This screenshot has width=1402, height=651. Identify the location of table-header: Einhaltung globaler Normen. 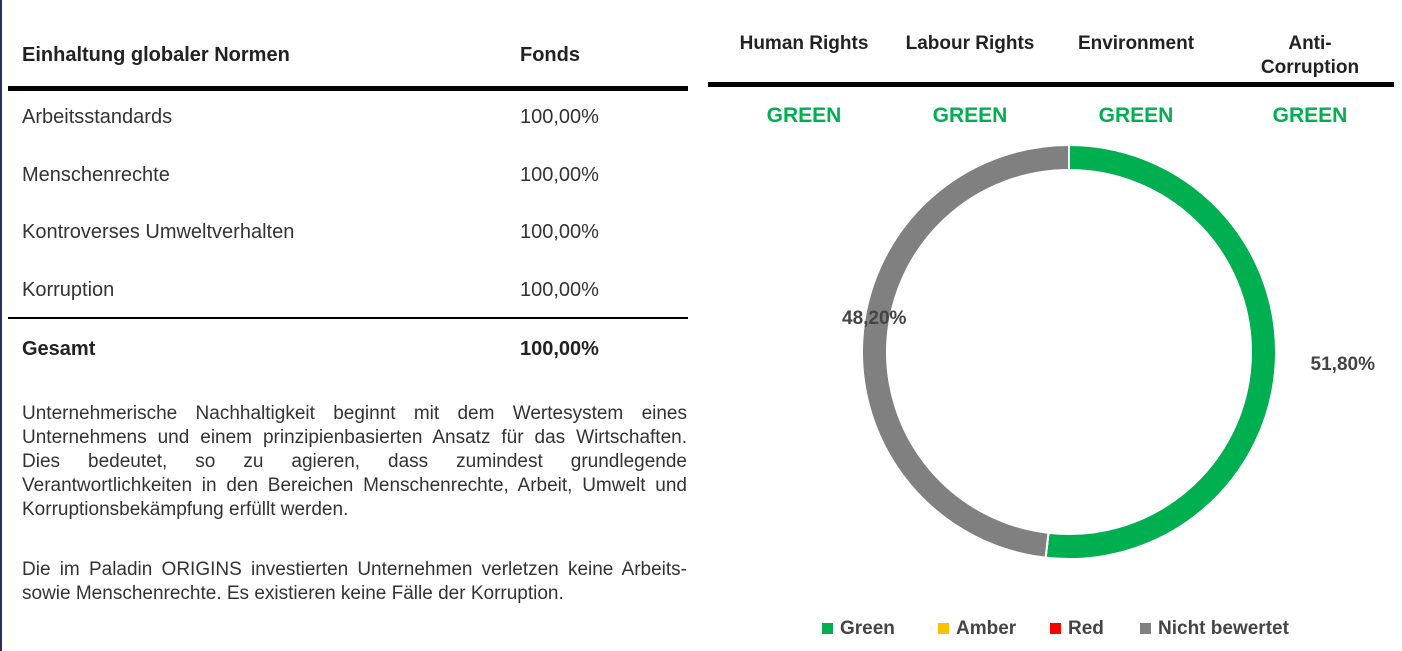
(156, 55).